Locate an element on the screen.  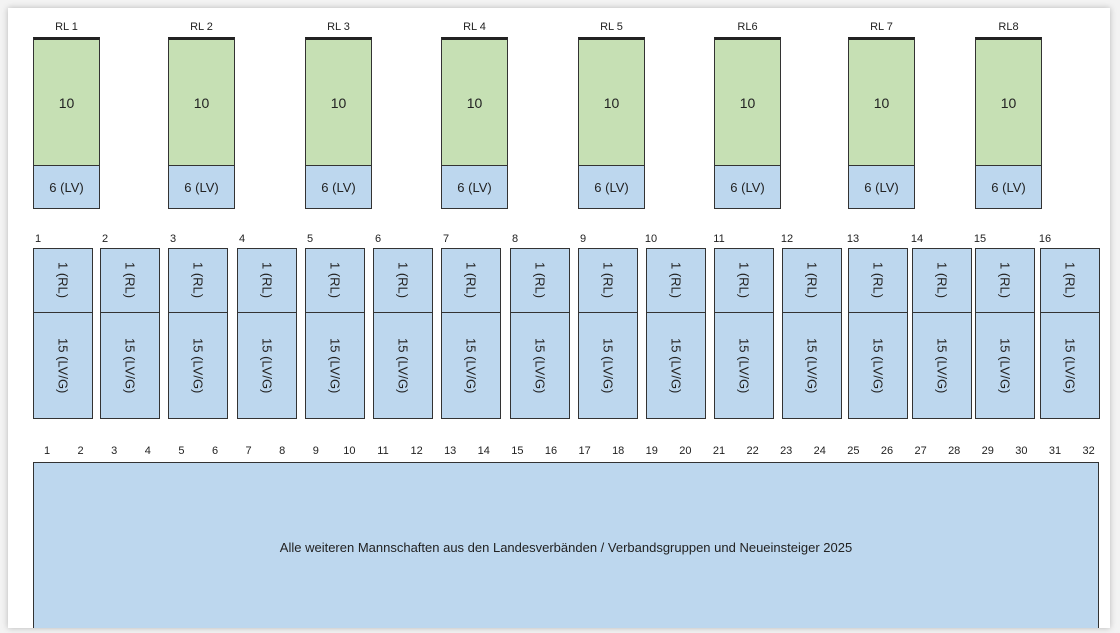
slot-number: 14 is located at coordinates (483, 451).